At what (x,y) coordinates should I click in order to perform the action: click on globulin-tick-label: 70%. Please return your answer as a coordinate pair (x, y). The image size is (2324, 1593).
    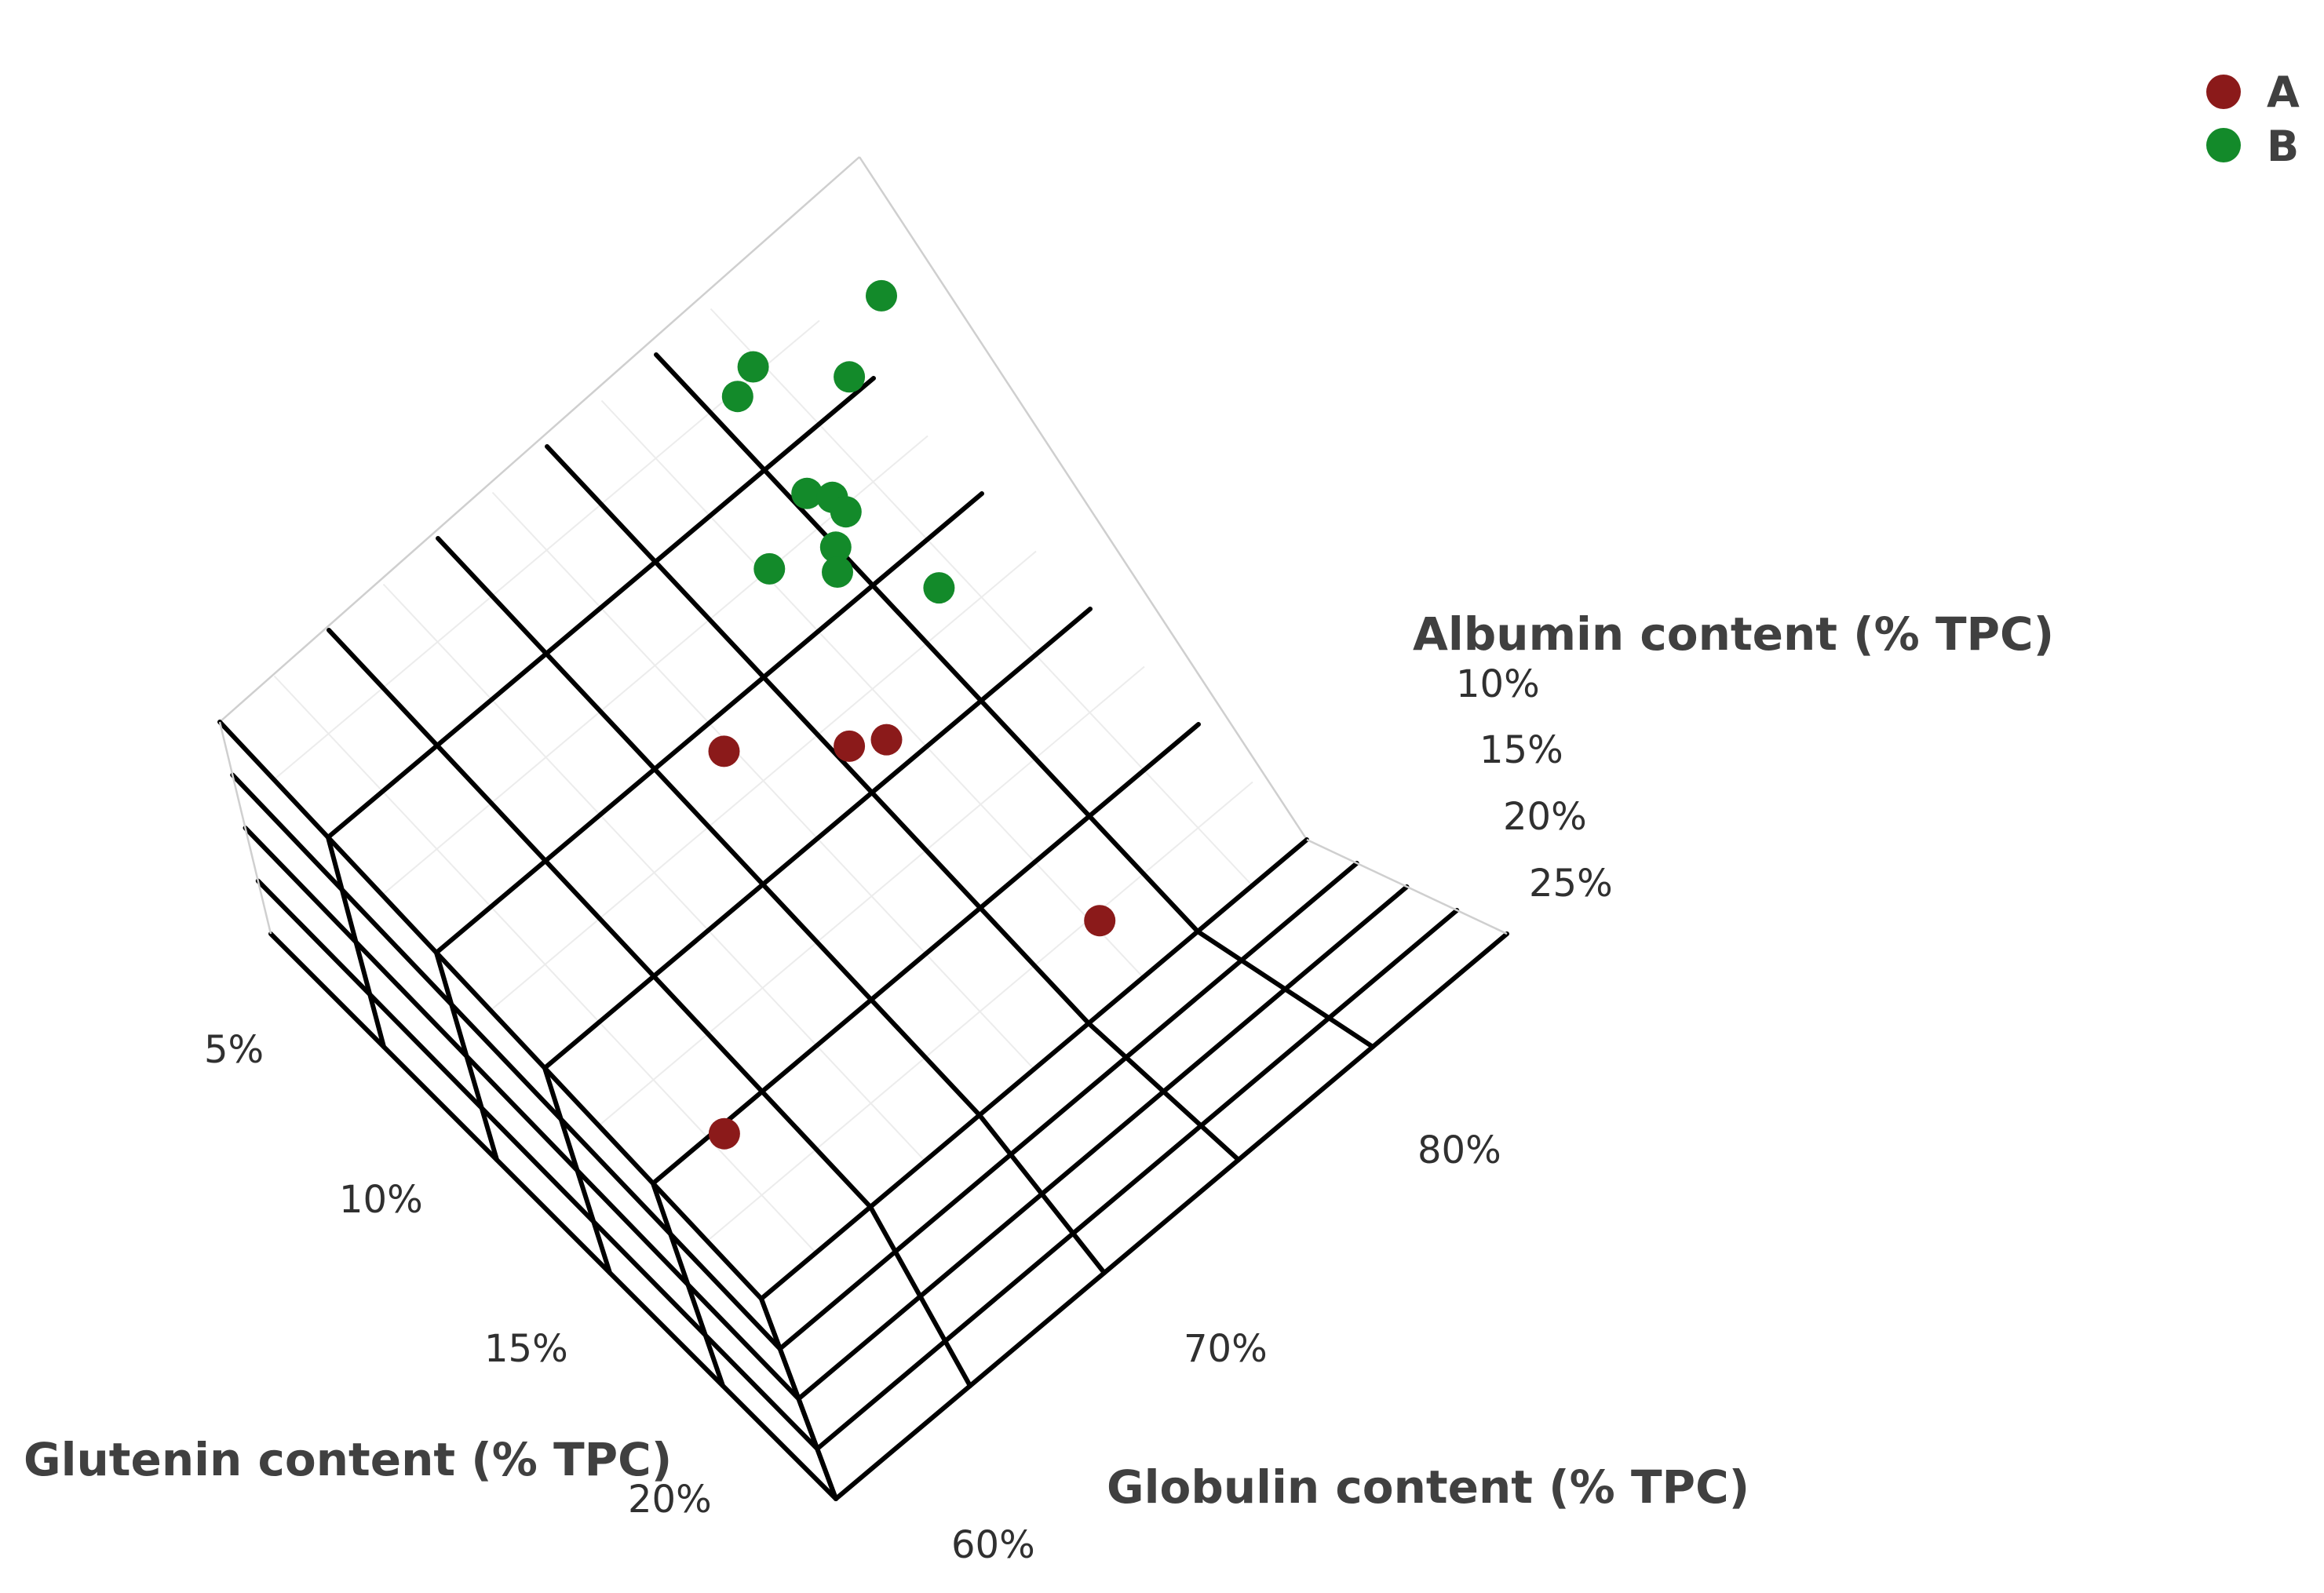
    Looking at the image, I should click on (1226, 1349).